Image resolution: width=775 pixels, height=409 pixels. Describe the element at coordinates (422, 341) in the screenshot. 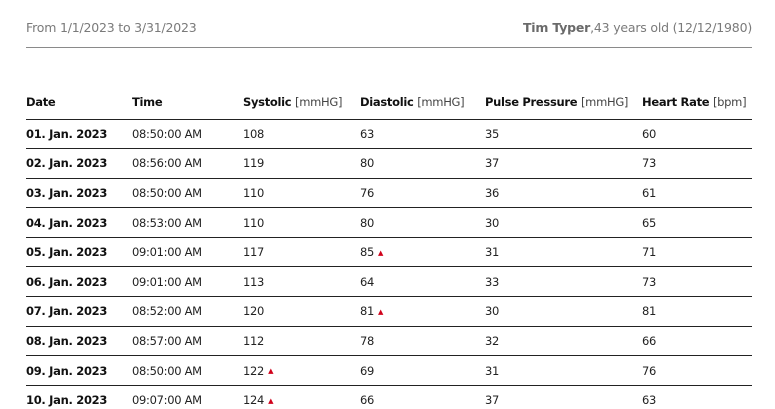

I see `diastolic-cell: 78` at that location.